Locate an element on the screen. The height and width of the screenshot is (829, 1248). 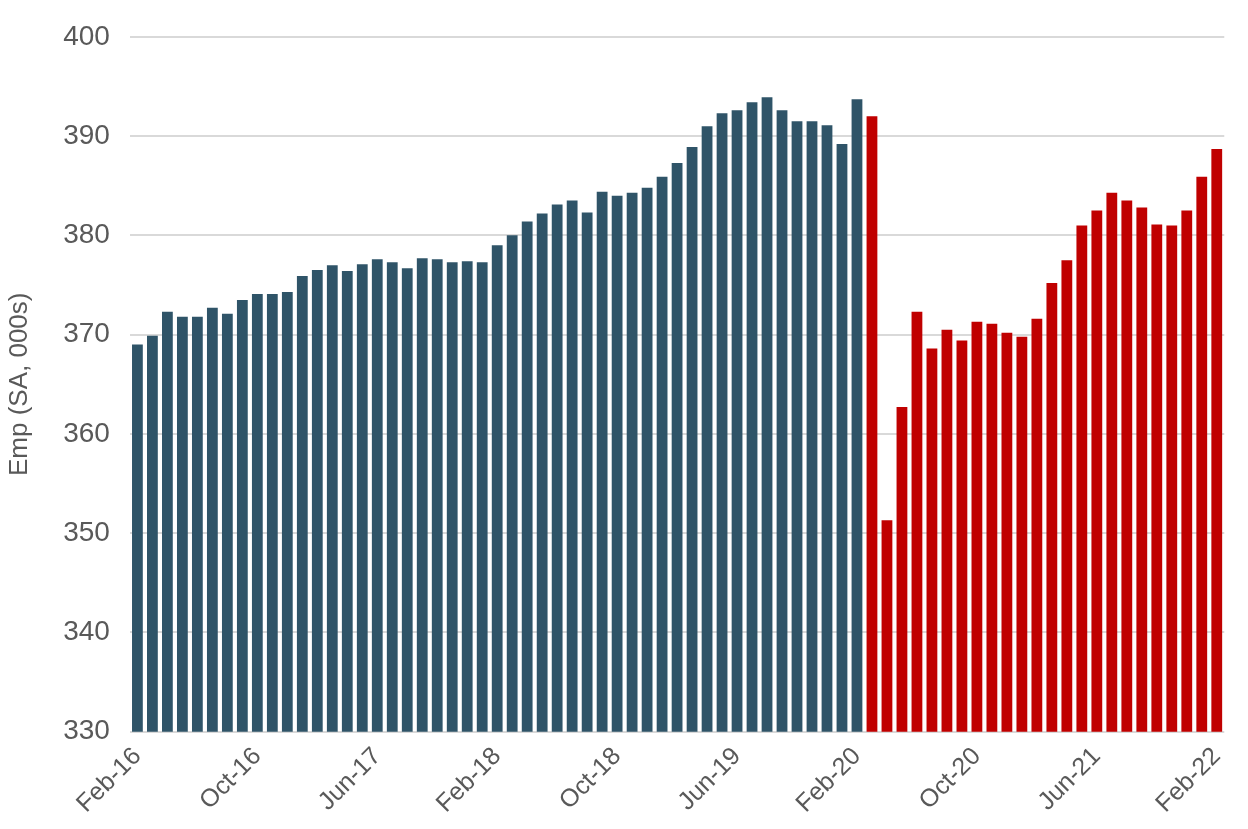
y-axis-title: Emp (SA, 000s) is located at coordinates (17, 384).